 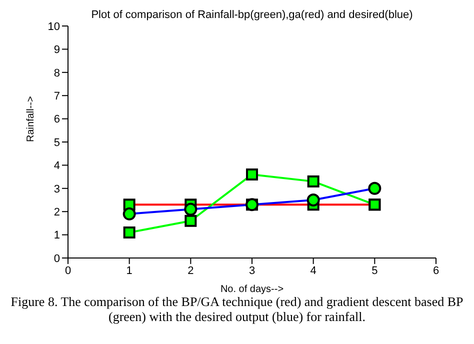 What do you see at coordinates (57, 166) in the screenshot?
I see `y-tick-label: 4` at bounding box center [57, 166].